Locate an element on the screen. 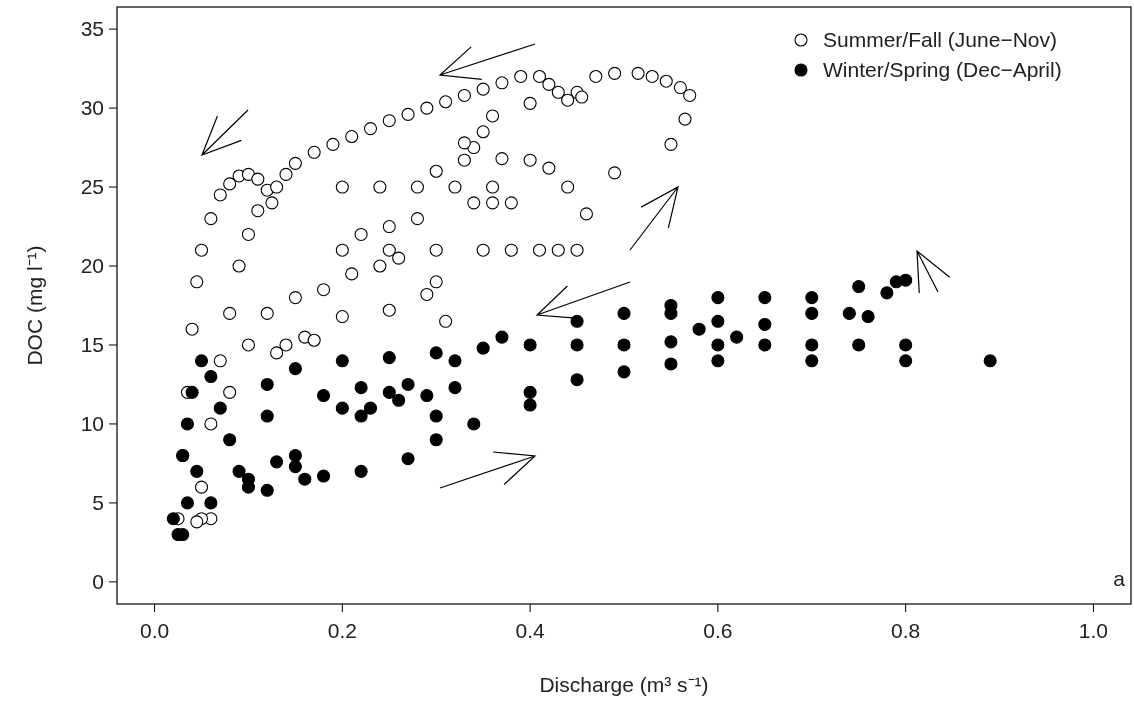  x-tick-label: 0.0 is located at coordinates (154, 630).